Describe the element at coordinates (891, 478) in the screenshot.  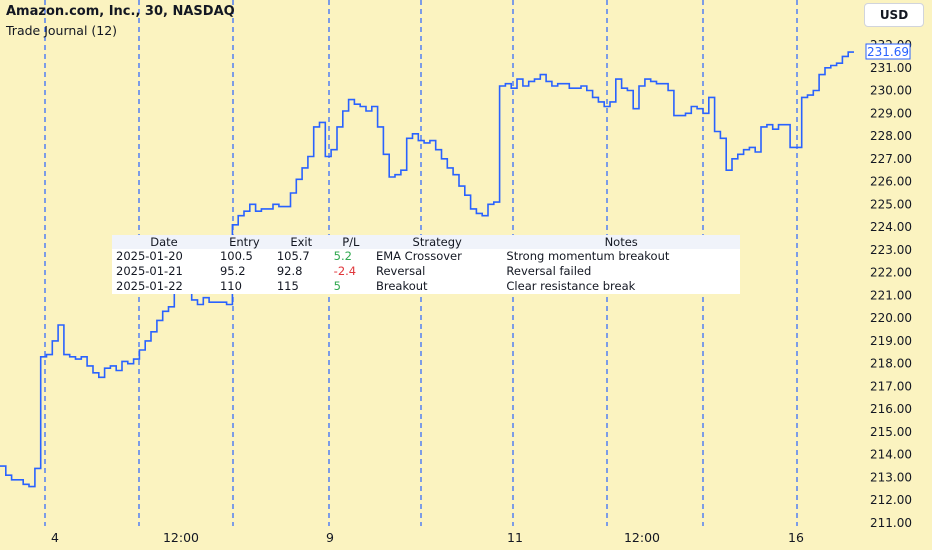
I see `price-tick-label: 213.00` at that location.